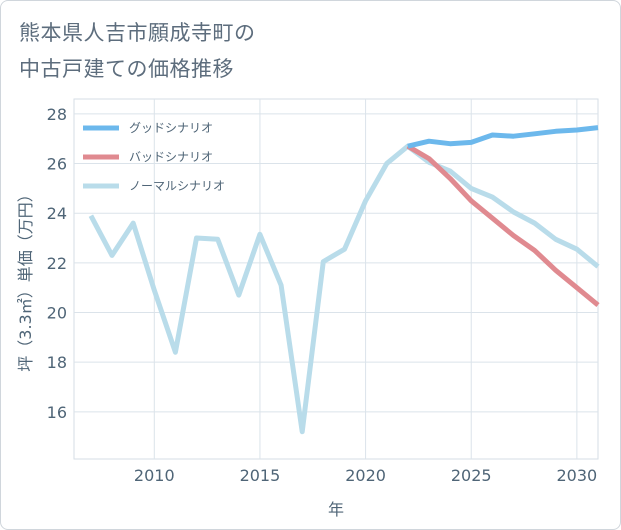  Describe the element at coordinates (503, 226) in the screenshot. I see `series-line-bad` at that location.